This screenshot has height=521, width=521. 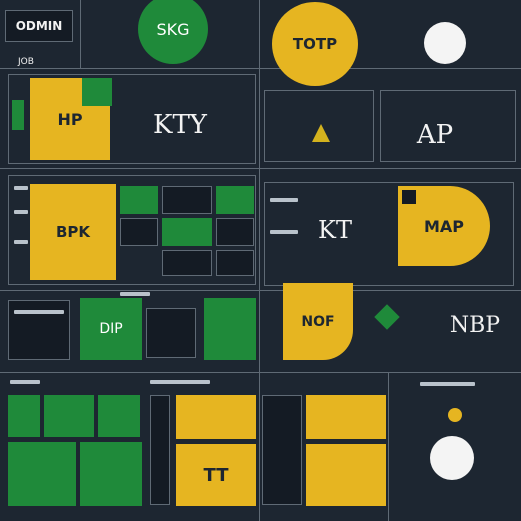 What do you see at coordinates (315, 44) in the screenshot?
I see `status-badge: TOTP` at bounding box center [315, 44].